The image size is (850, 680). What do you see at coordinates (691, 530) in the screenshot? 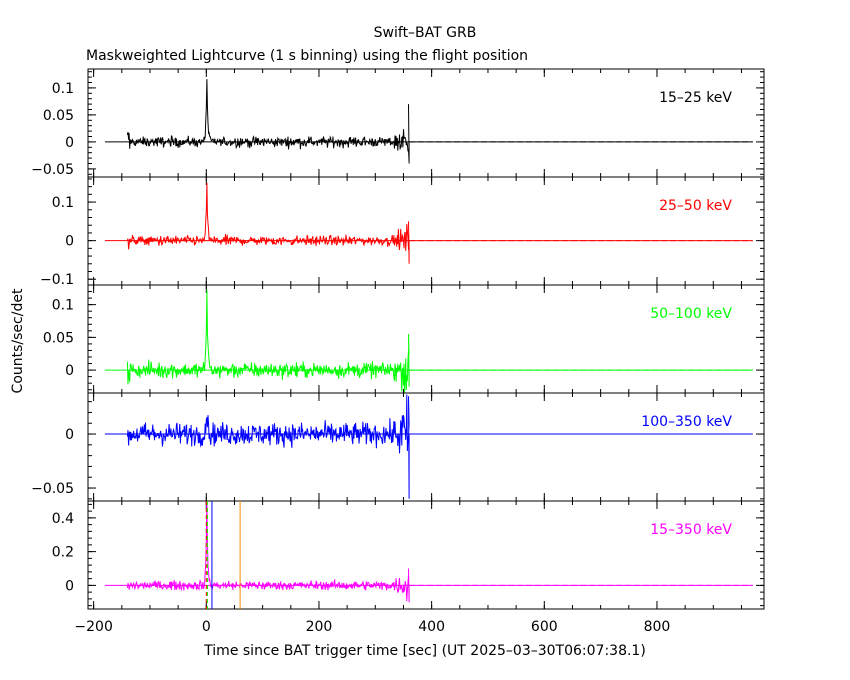
I see `band-label: 15–350 keV` at bounding box center [691, 530].